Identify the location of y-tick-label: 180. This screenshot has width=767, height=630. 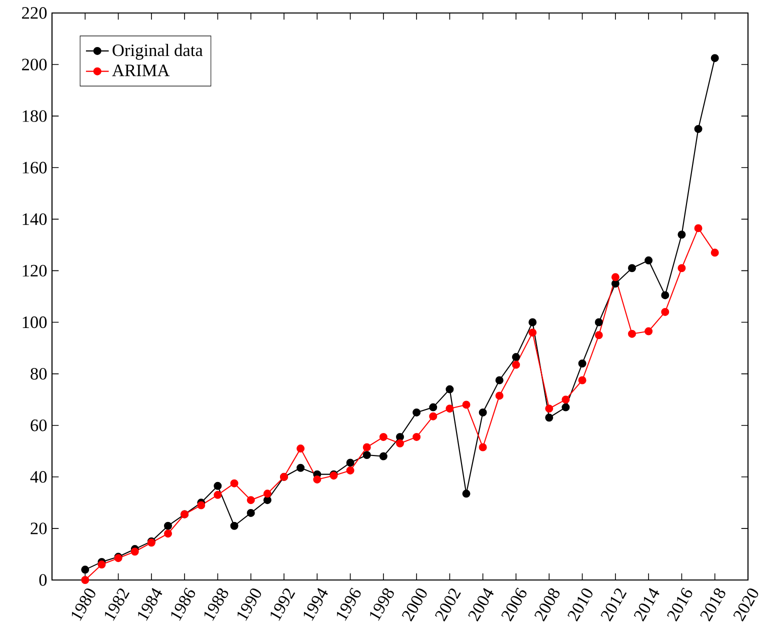
(34, 116).